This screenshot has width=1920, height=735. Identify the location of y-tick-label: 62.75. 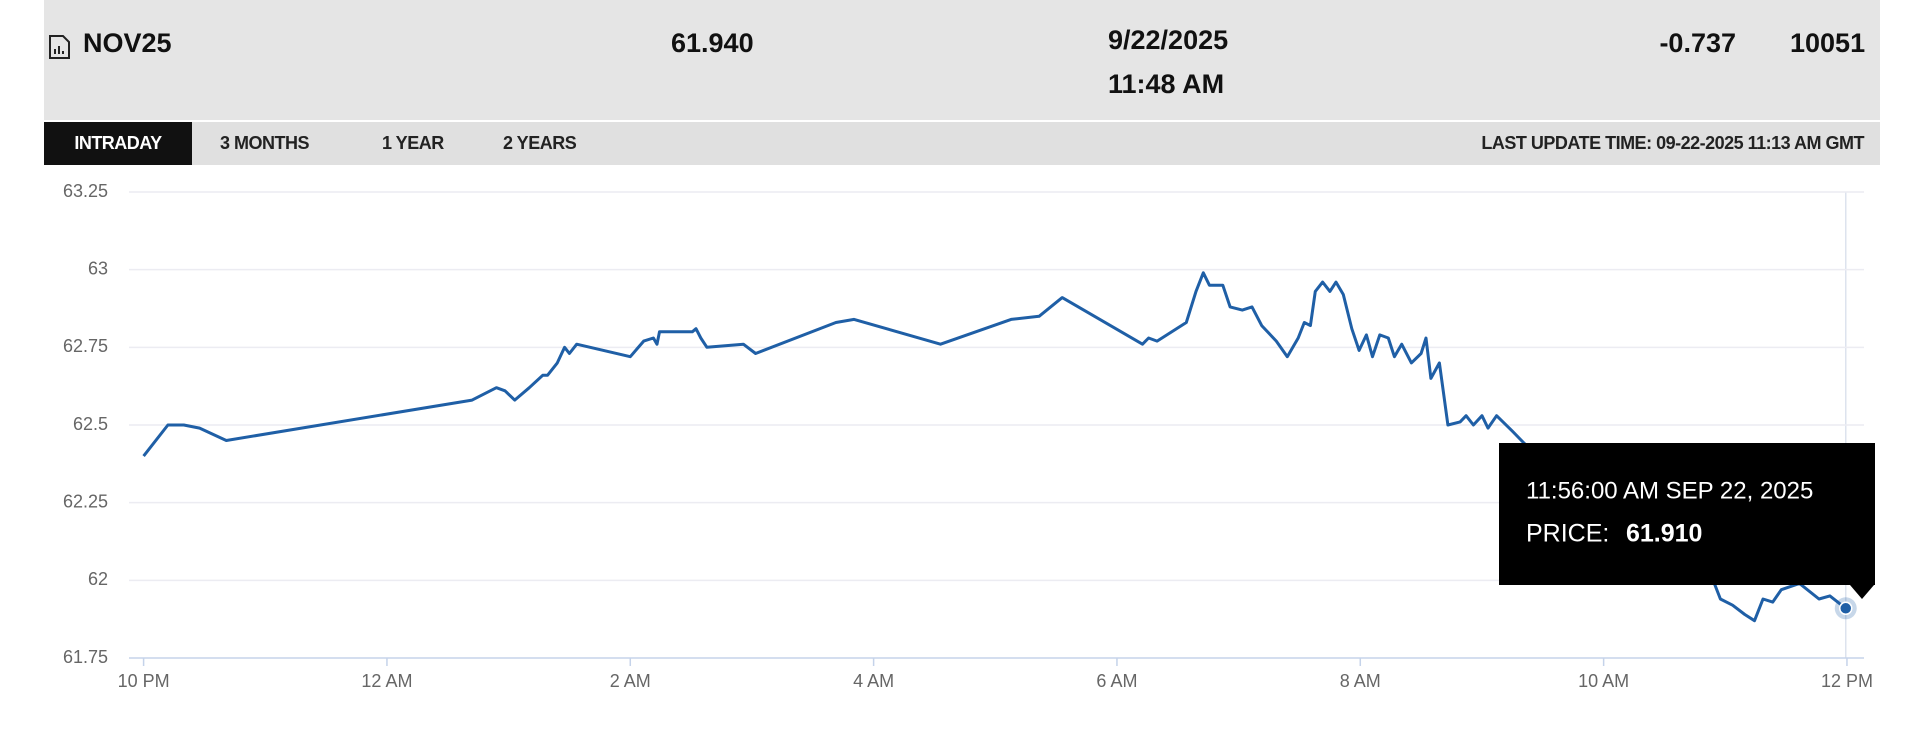
(85, 346).